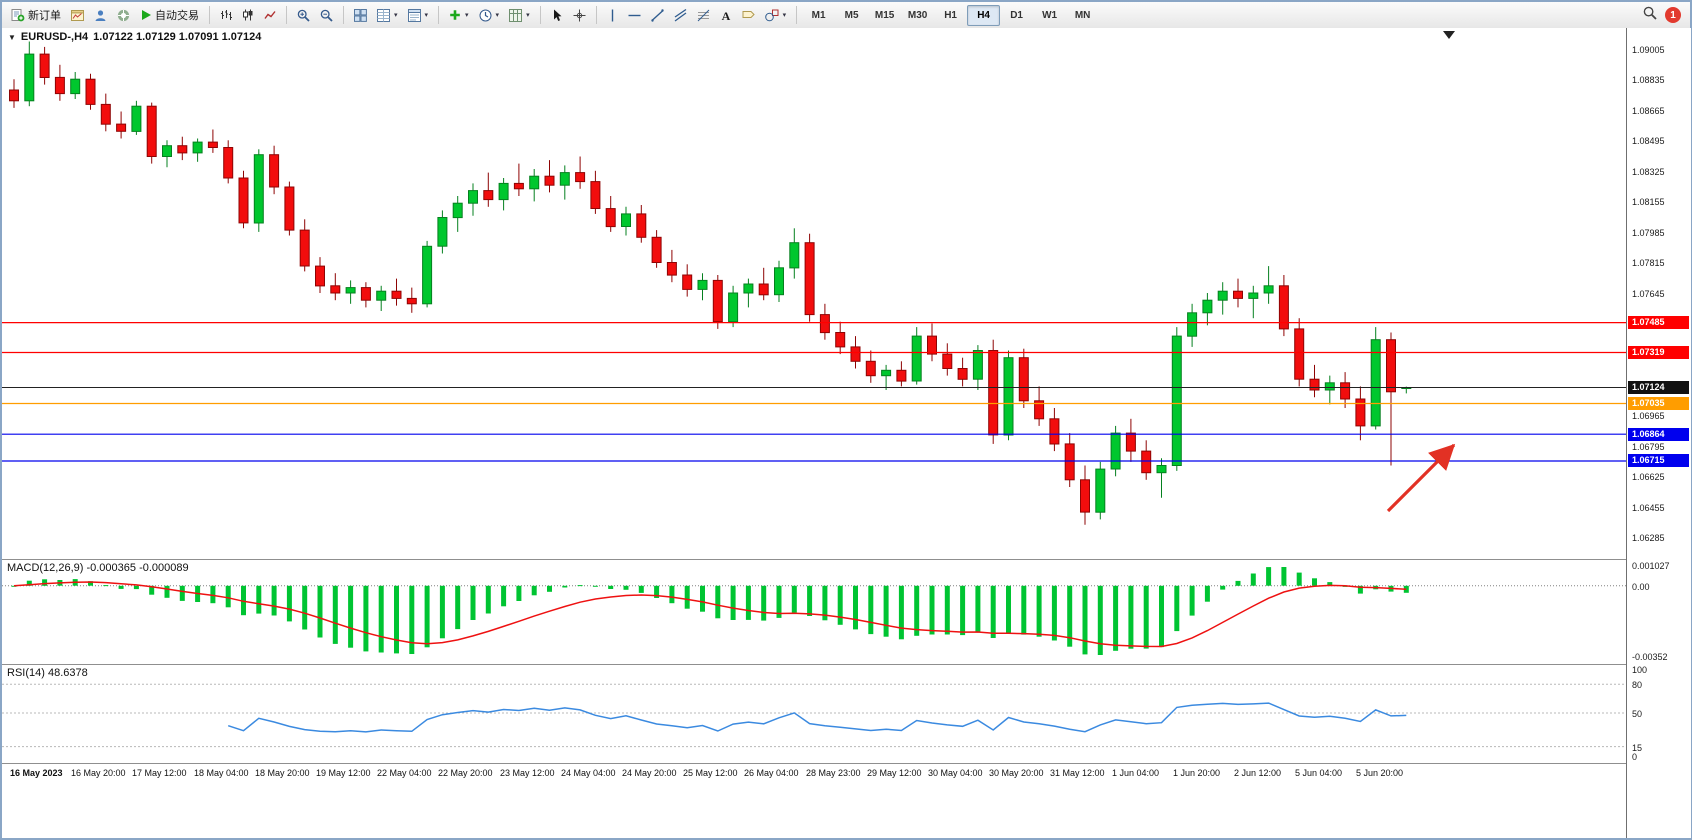 This screenshot has height=840, width=1692. I want to click on time-label: 24 May 20:00, so click(649, 773).